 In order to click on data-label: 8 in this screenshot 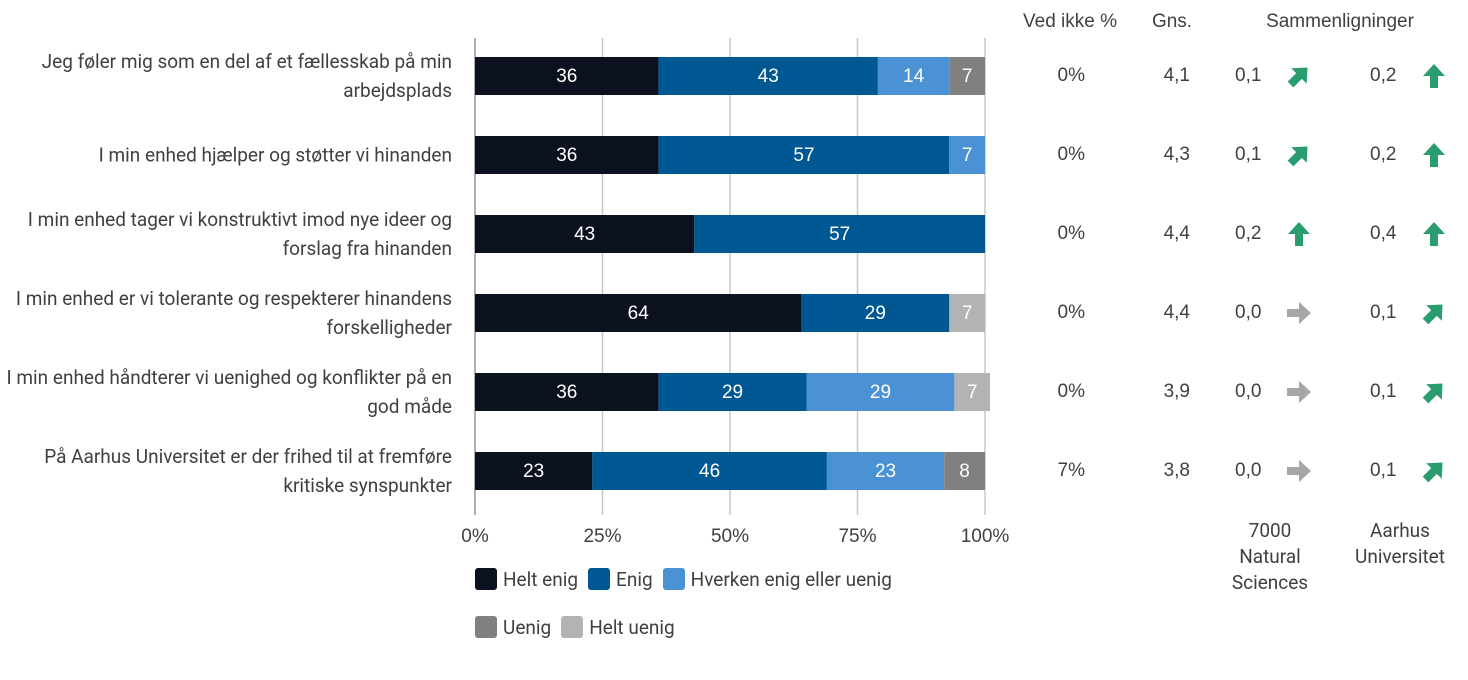, I will do `click(964, 471)`.